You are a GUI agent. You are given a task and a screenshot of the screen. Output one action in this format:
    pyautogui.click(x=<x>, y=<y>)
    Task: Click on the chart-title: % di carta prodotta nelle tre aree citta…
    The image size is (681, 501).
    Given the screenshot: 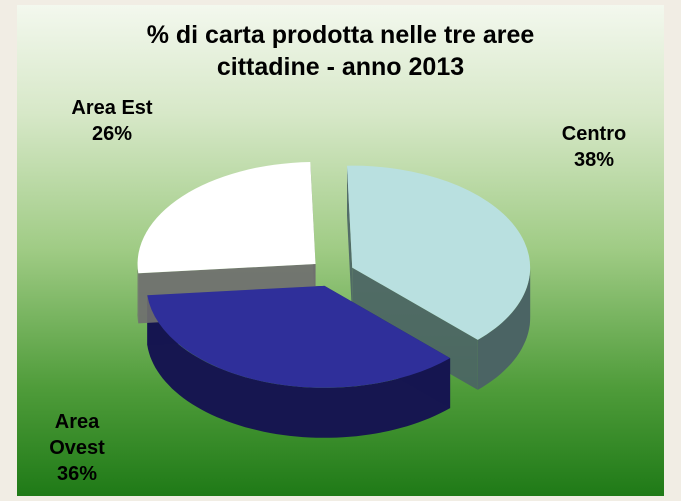 What is the action you would take?
    pyautogui.click(x=340, y=51)
    